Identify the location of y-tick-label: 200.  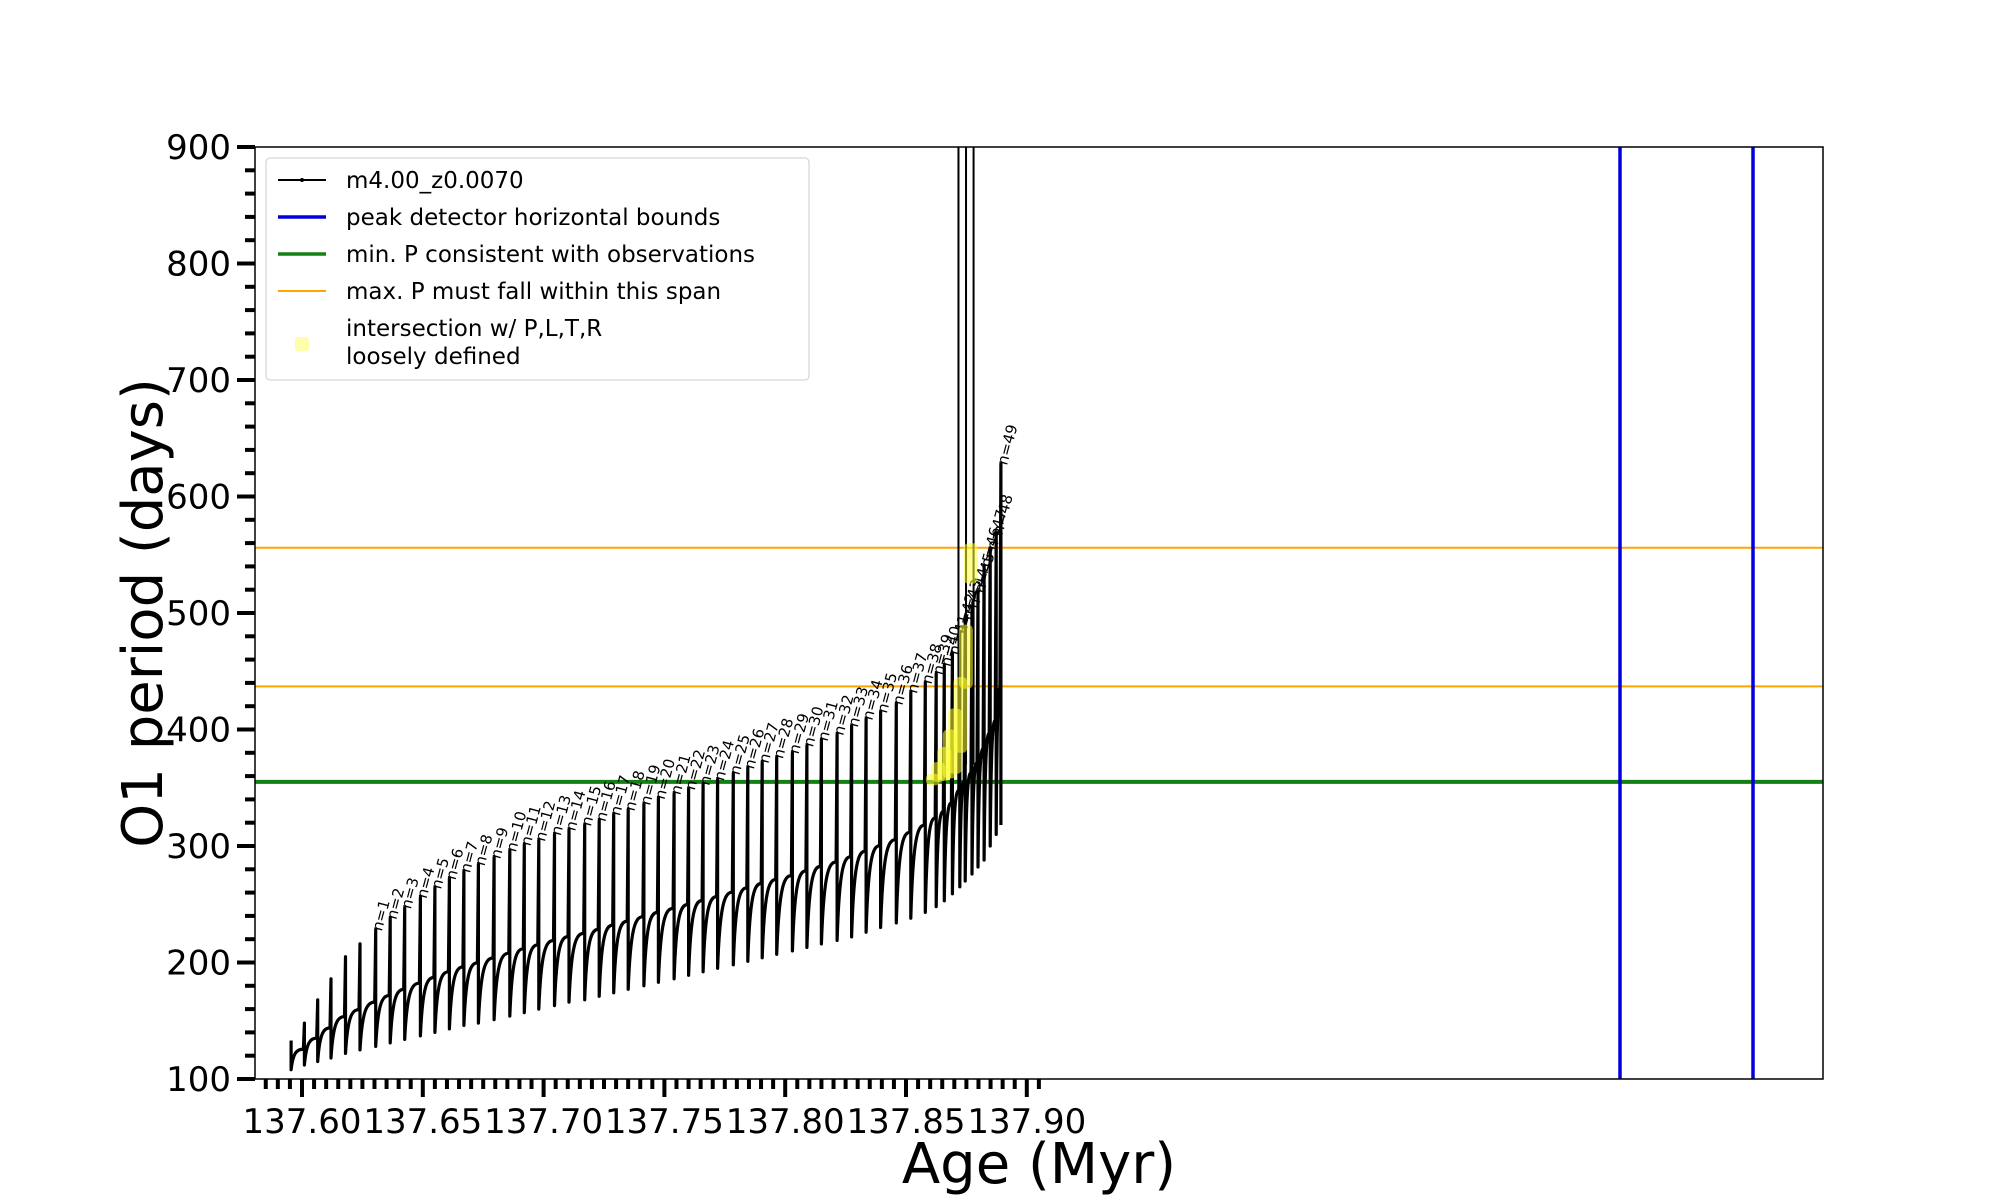
(198, 964).